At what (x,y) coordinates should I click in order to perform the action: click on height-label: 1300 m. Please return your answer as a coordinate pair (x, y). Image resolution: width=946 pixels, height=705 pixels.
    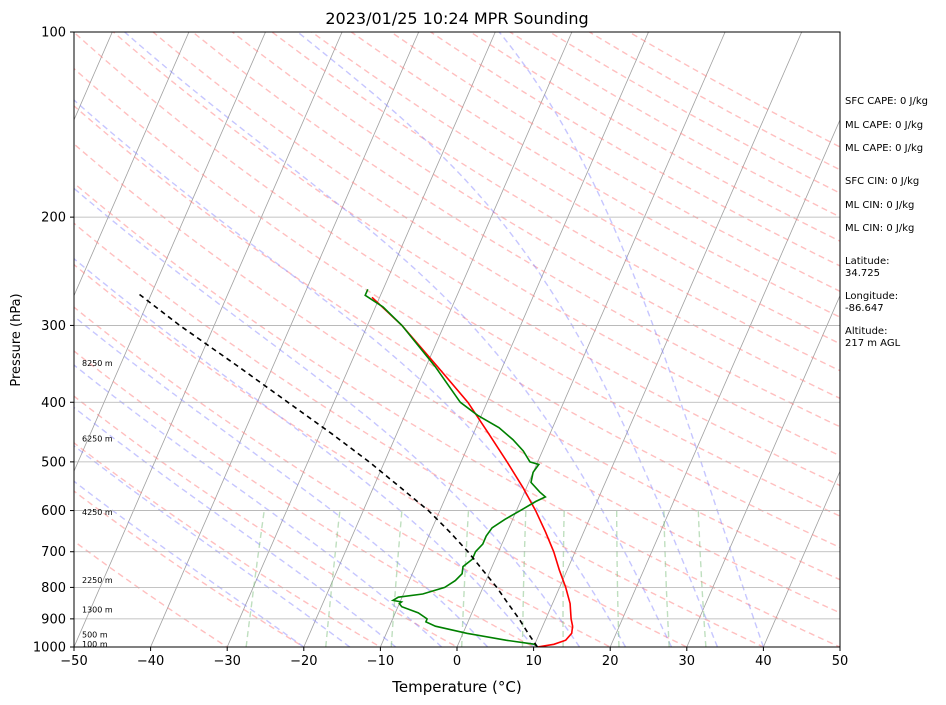
    Looking at the image, I should click on (97, 609).